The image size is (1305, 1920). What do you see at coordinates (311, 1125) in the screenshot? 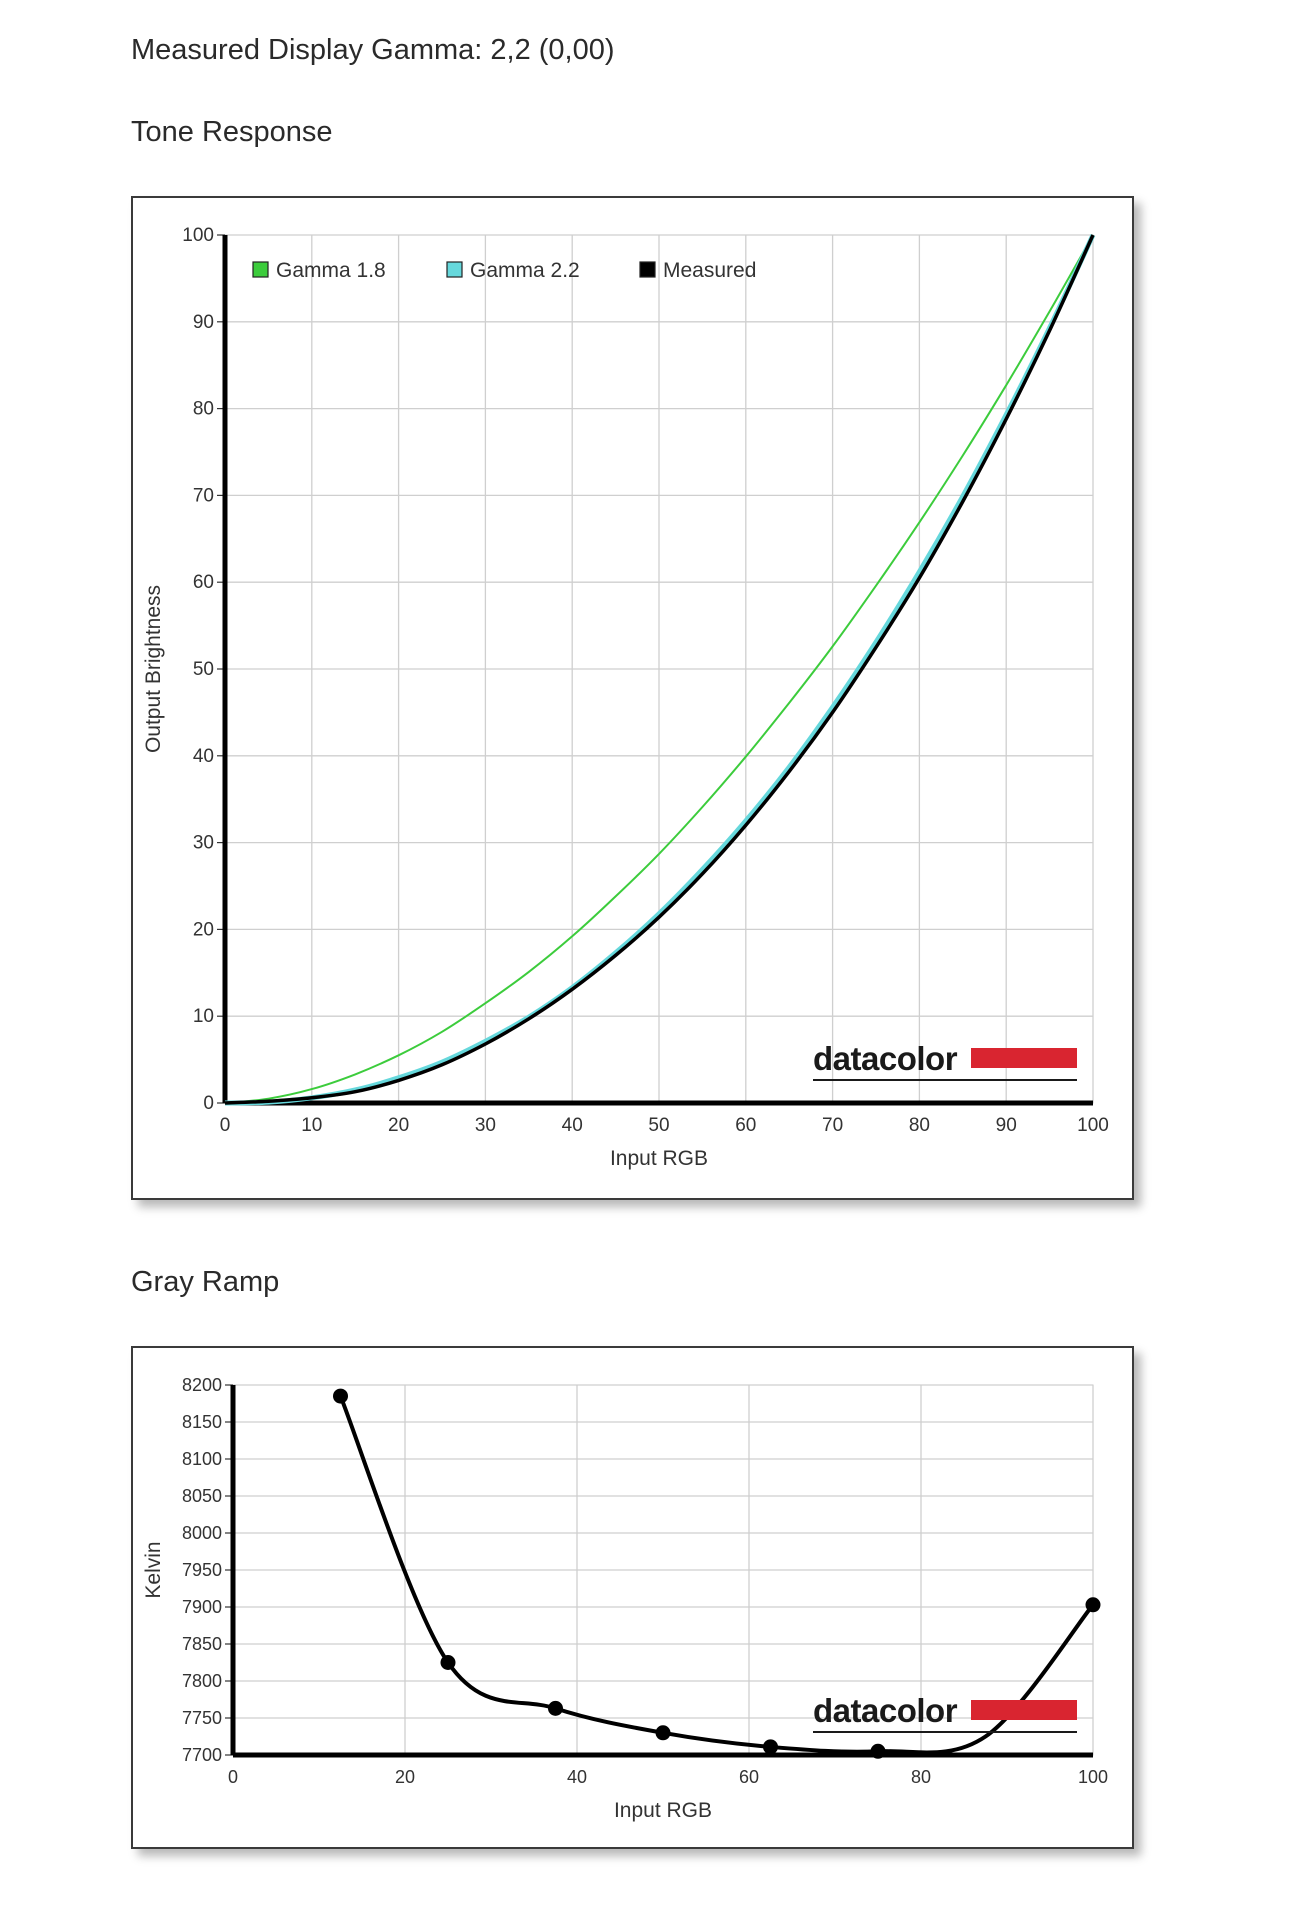
I see `x-tick-label: 10` at bounding box center [311, 1125].